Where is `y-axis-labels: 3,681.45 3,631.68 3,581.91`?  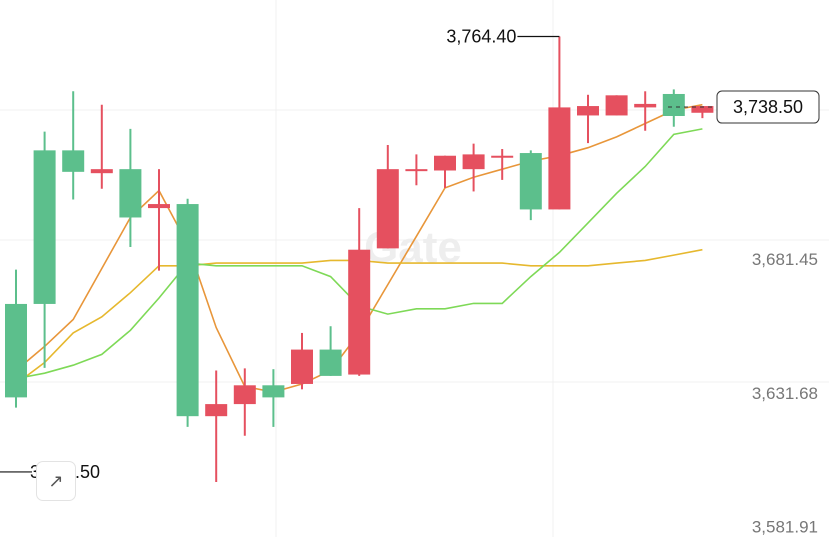
y-axis-labels: 3,681.45 3,631.68 3,581.91 is located at coordinates (785, 393).